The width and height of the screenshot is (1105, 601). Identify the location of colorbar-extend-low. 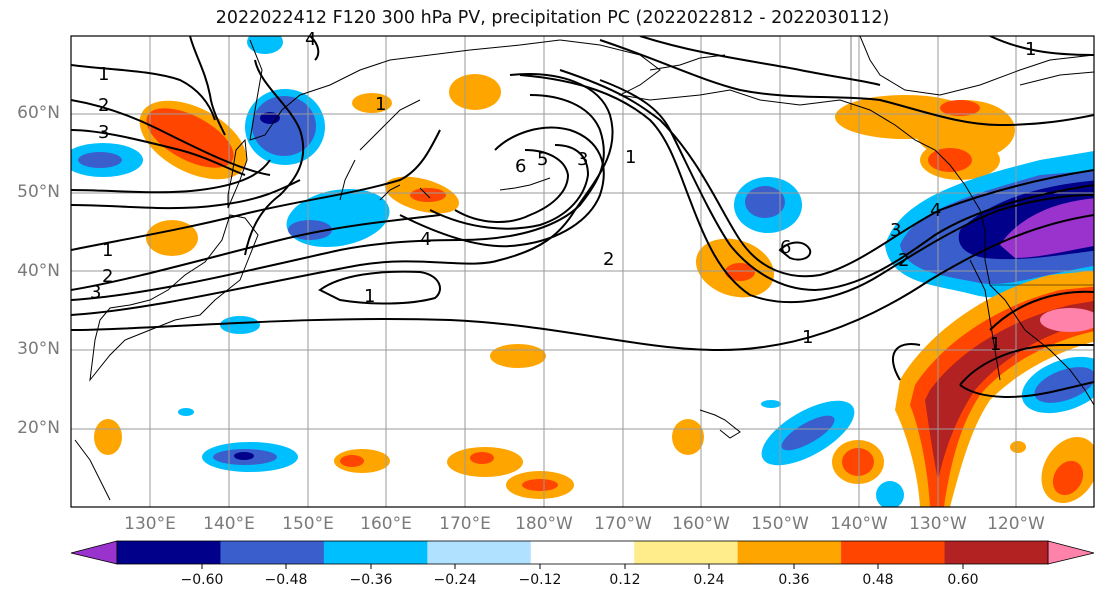
(94, 552).